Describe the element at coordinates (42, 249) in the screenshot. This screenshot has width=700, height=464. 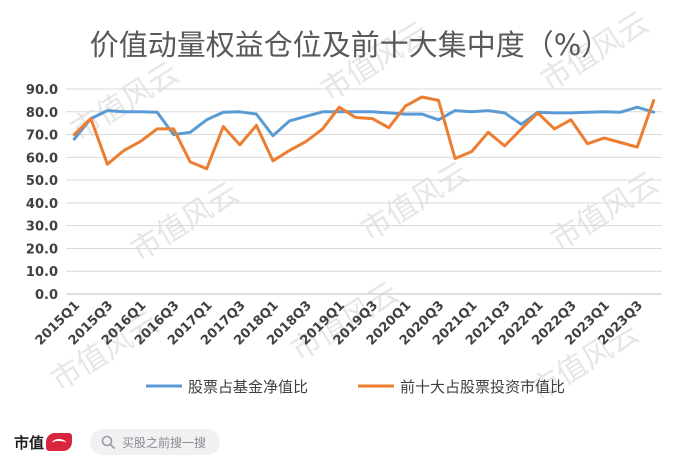
I see `y-tick-label: 20.0` at that location.